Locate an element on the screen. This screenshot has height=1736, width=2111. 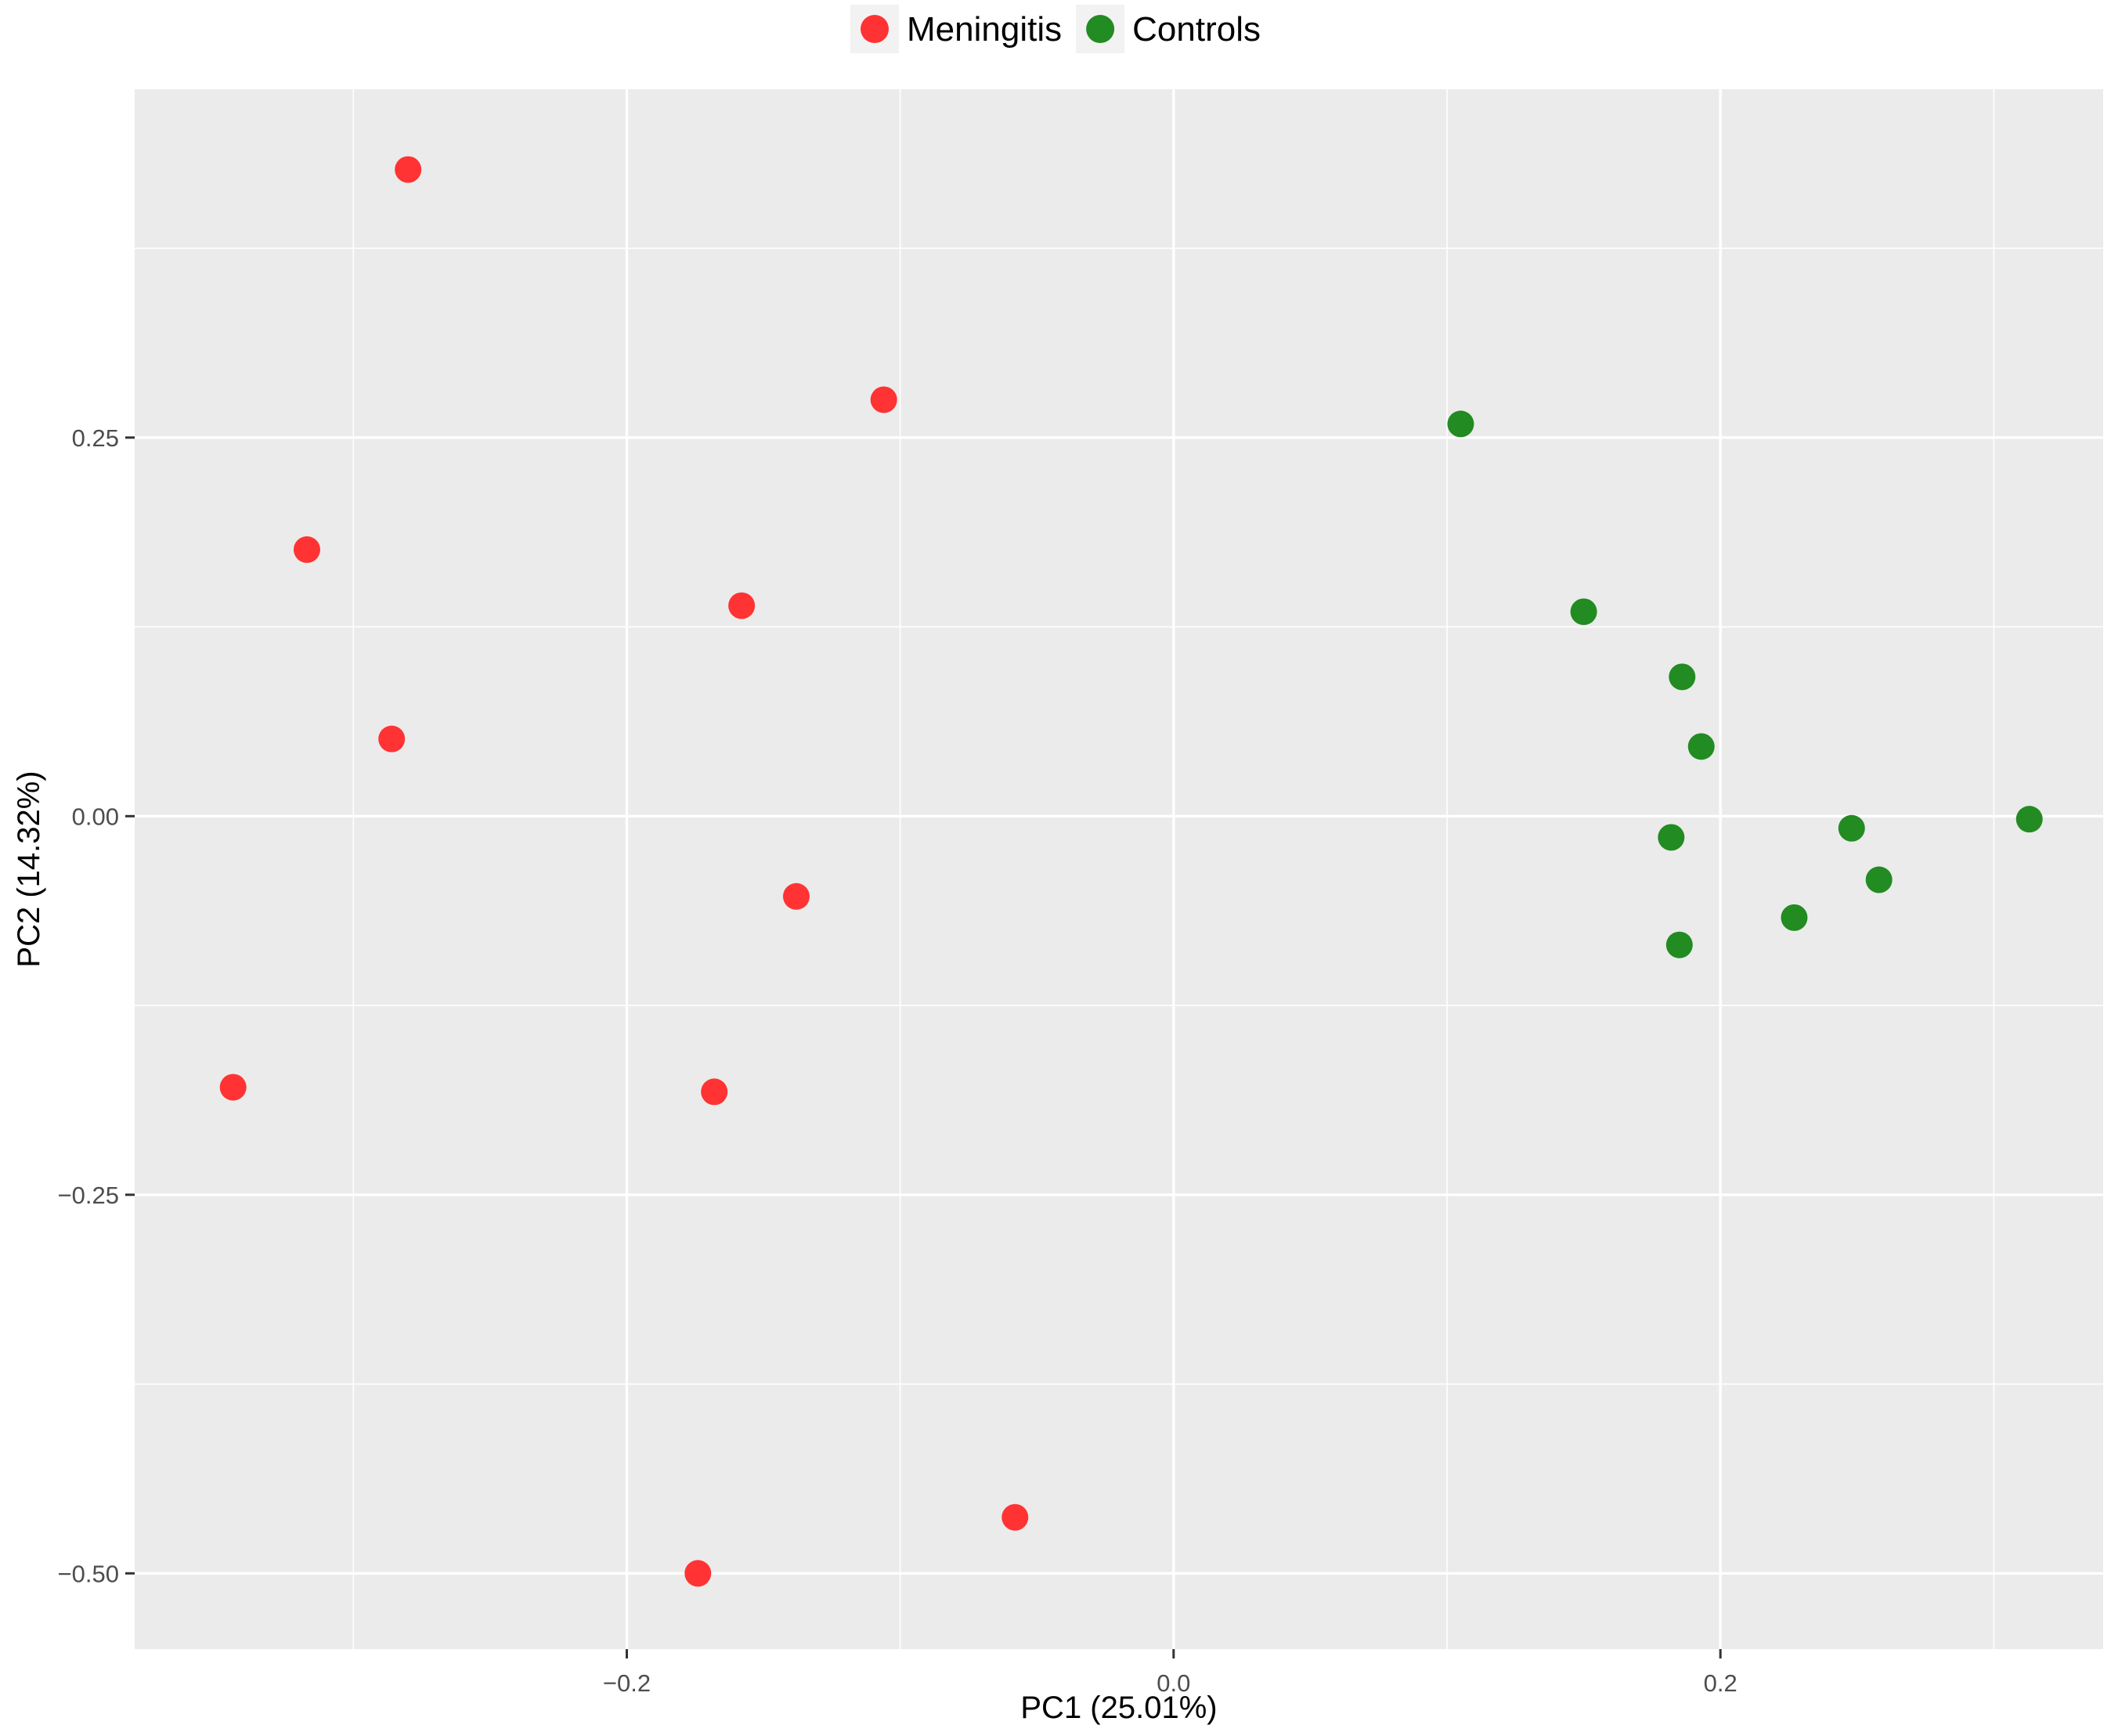
x-tick-label: 0.0 is located at coordinates (1173, 1683).